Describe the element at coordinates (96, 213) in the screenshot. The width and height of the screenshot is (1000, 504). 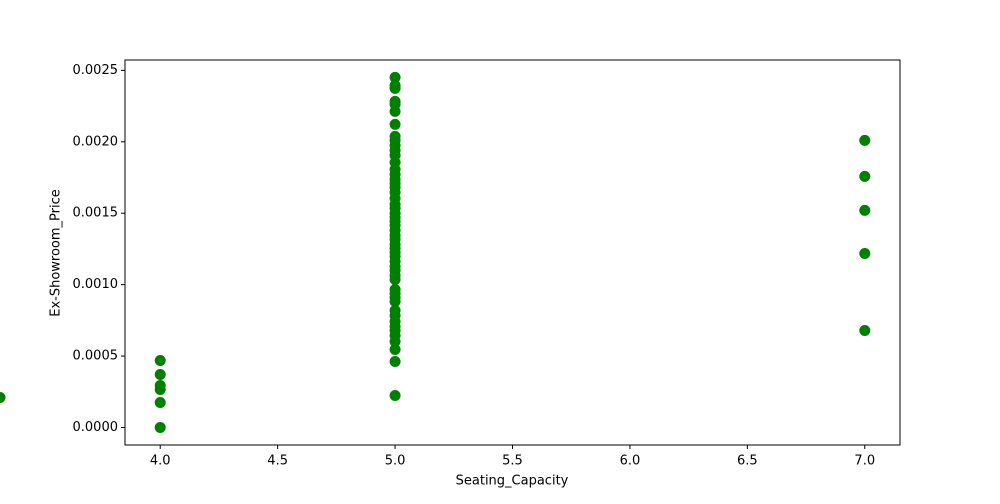
I see `y-tick-label: 0.0015` at that location.